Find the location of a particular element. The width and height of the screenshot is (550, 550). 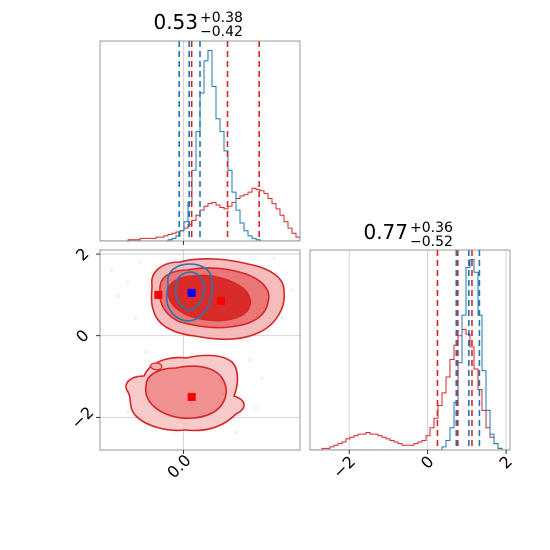

right-red-histogram is located at coordinates (410, 389).